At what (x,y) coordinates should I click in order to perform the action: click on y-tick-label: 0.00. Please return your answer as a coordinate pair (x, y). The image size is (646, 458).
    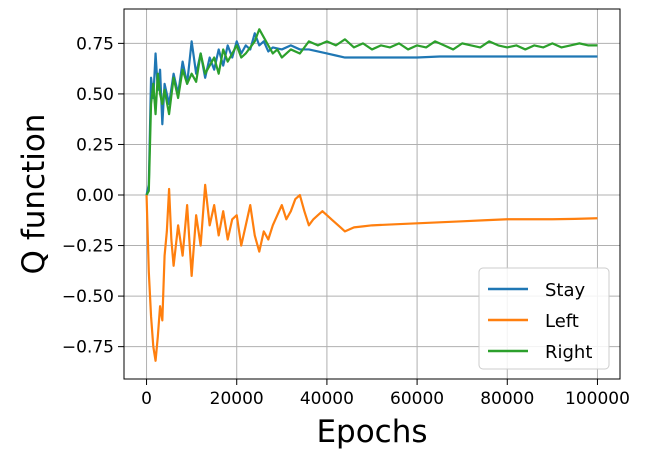
    Looking at the image, I should click on (95, 196).